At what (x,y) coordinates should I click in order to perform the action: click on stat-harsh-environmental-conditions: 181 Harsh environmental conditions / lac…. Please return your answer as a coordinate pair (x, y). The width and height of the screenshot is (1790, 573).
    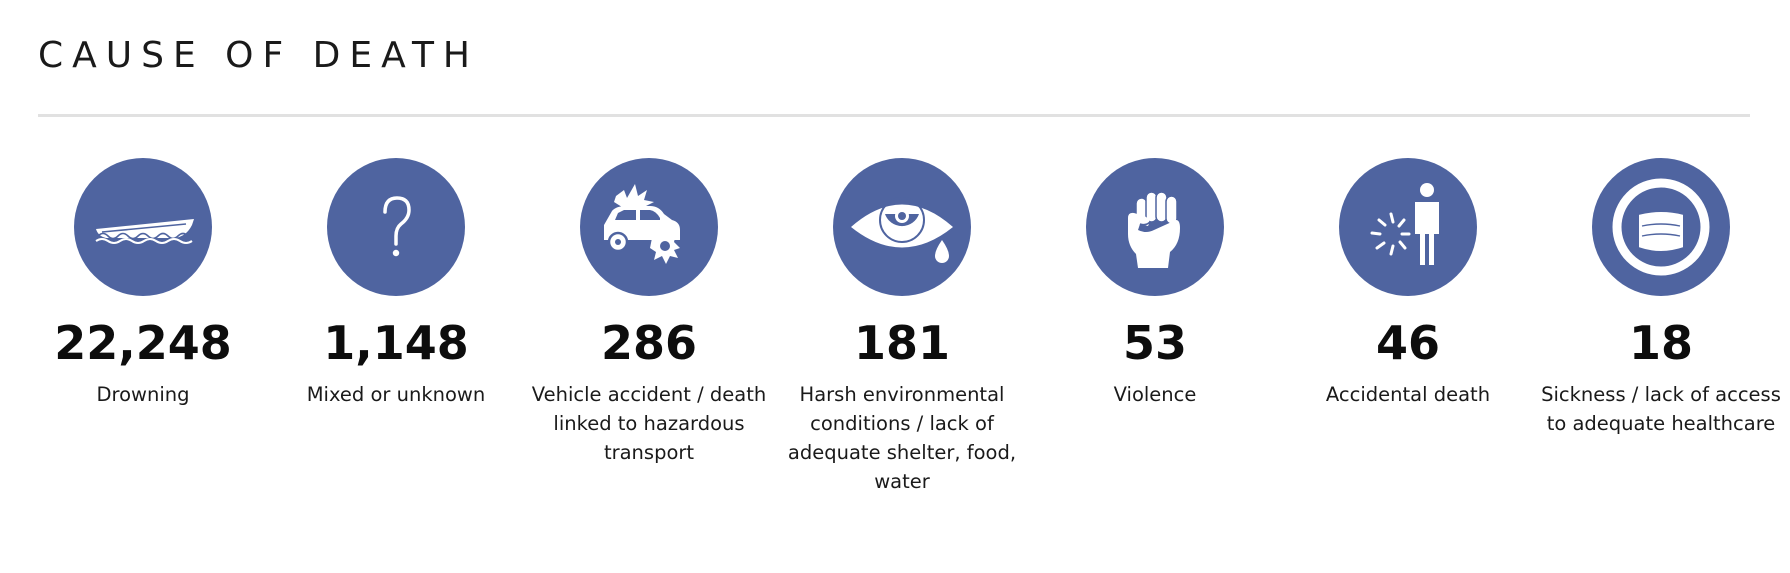
    Looking at the image, I should click on (902, 327).